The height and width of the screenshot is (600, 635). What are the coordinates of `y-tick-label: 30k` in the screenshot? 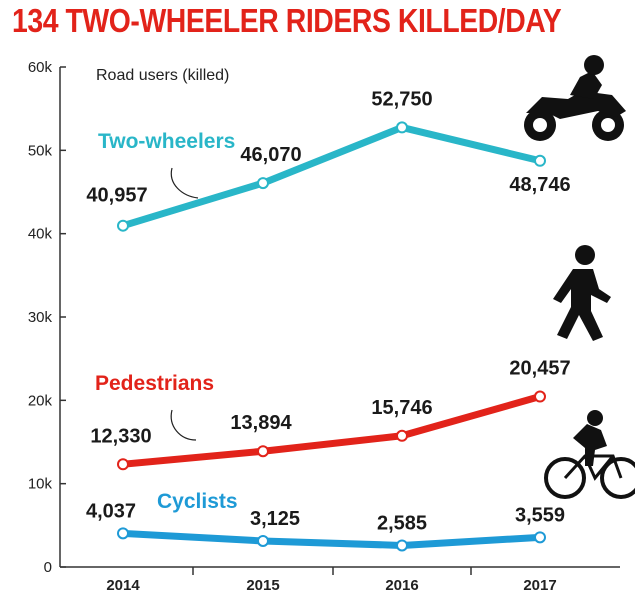 It's located at (40, 317).